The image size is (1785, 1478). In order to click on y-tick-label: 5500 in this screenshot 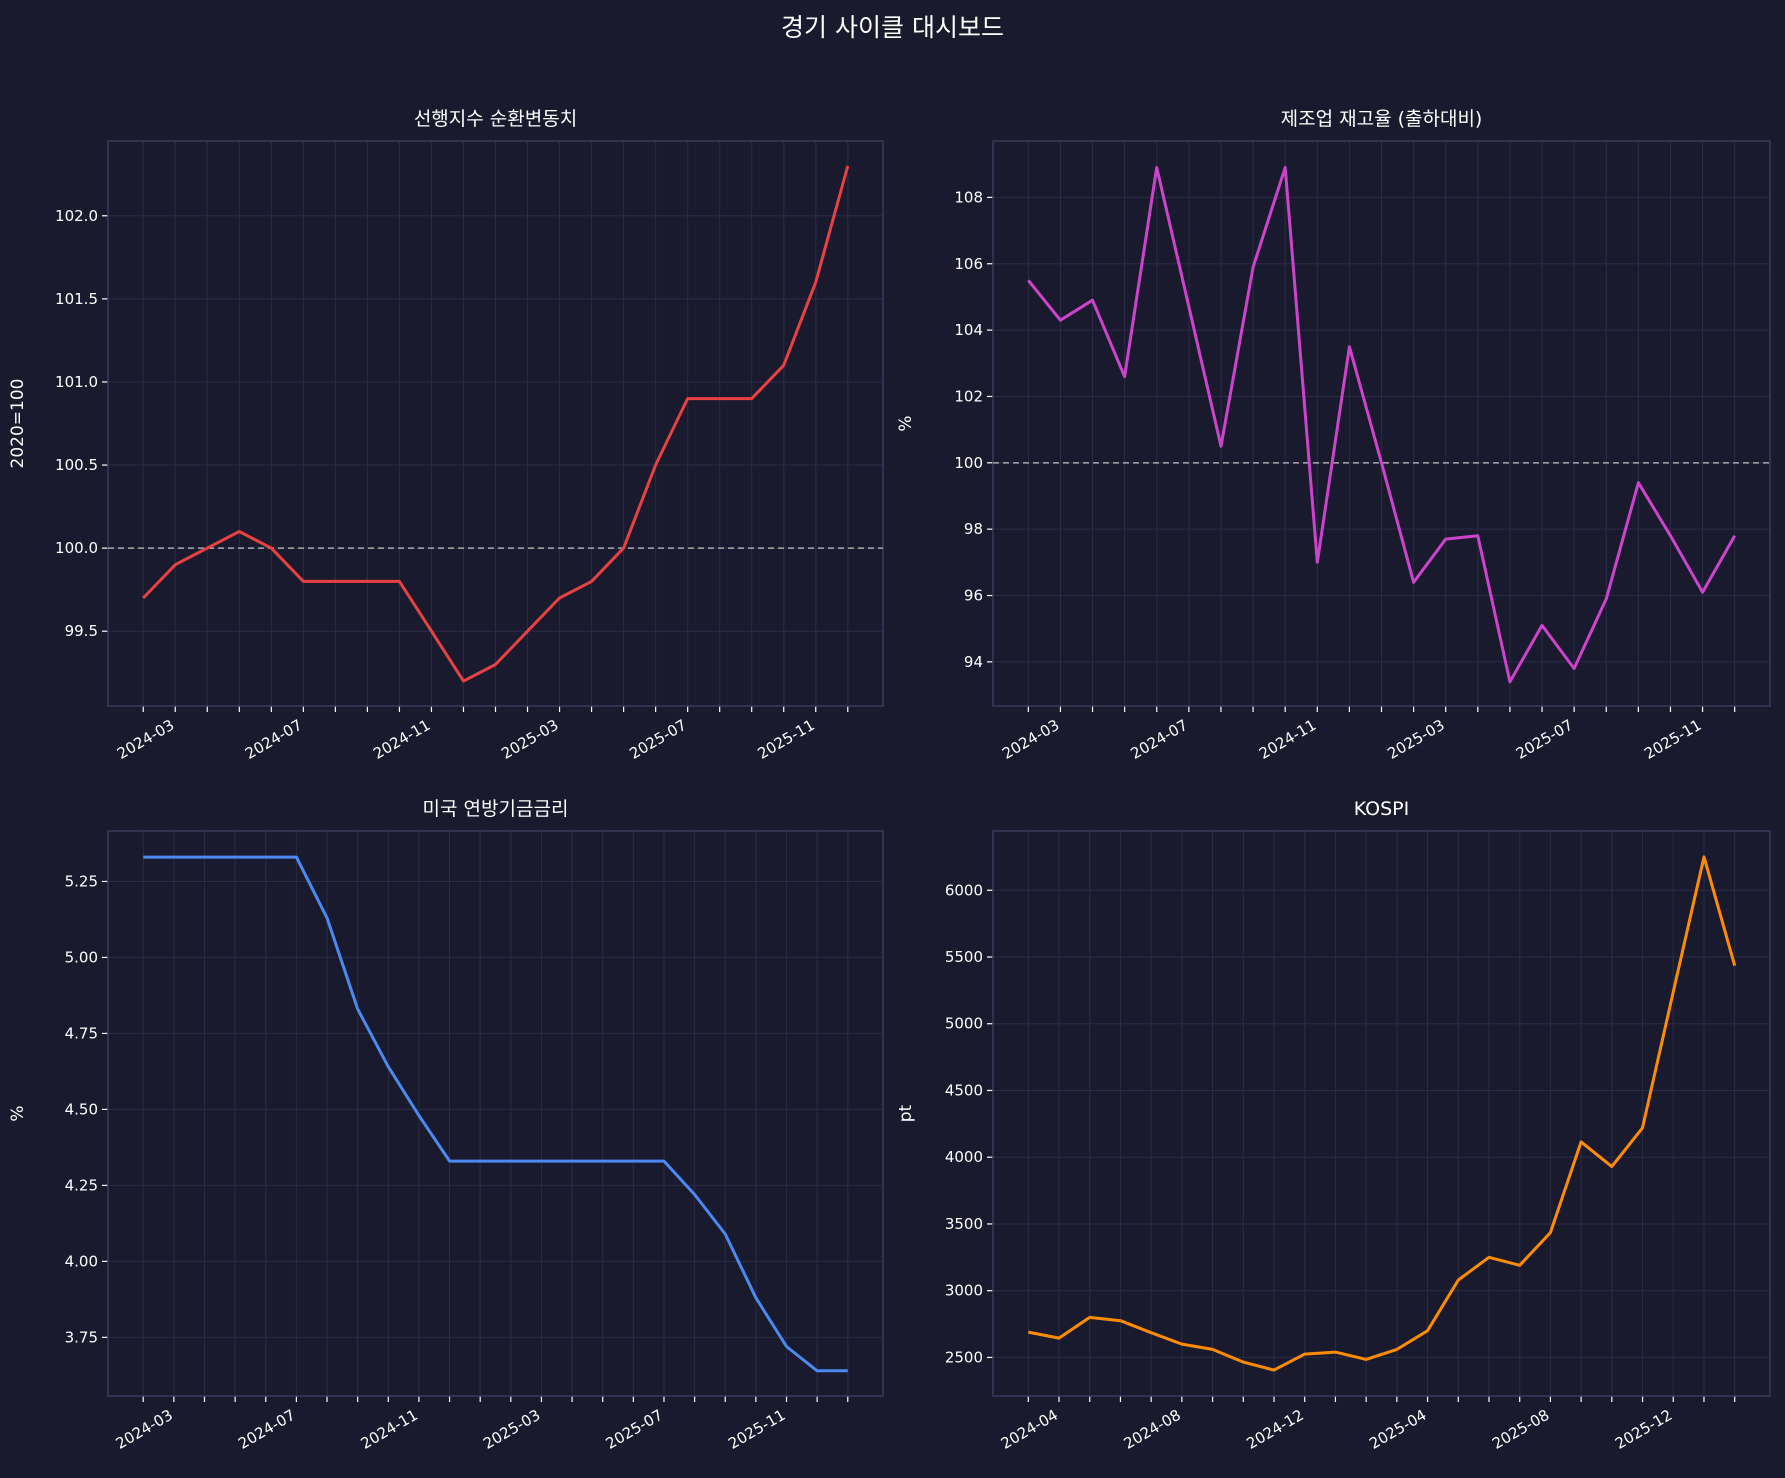, I will do `click(964, 957)`.